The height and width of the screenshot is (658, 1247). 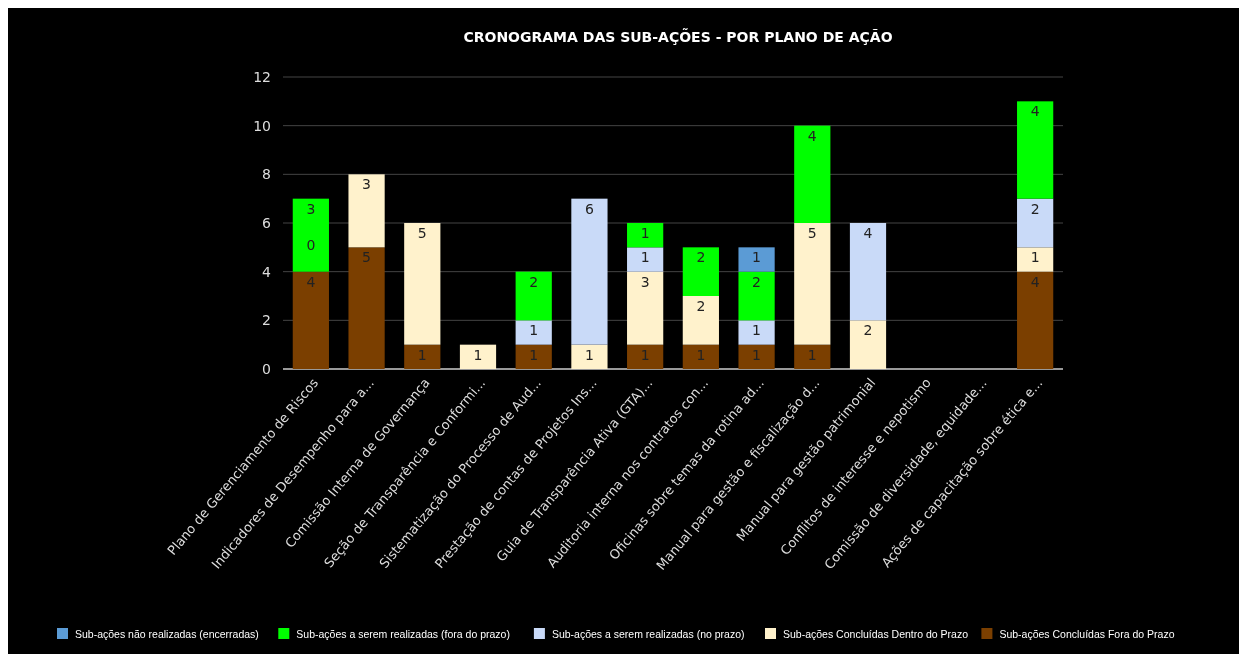 What do you see at coordinates (876, 634) in the screenshot?
I see `legend-label: Sub-ações Concluídas Dentro do Prazo` at bounding box center [876, 634].